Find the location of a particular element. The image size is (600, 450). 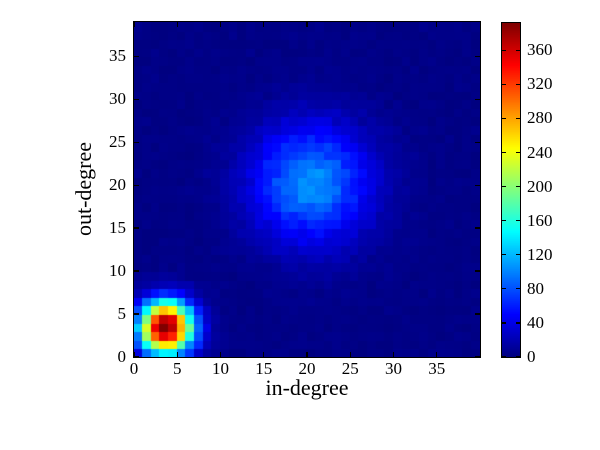

x-tick-label: 25 is located at coordinates (350, 368).